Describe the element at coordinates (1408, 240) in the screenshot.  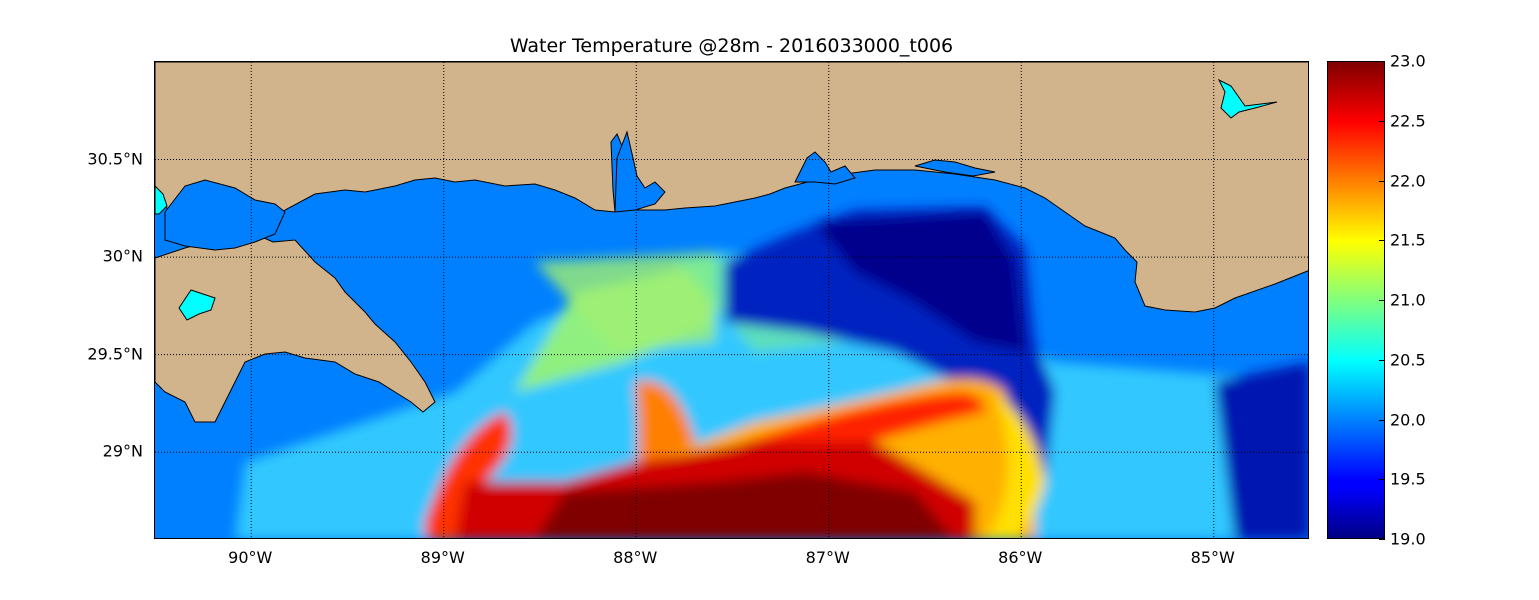
I see `colorbar-tick-label: 21.5` at that location.